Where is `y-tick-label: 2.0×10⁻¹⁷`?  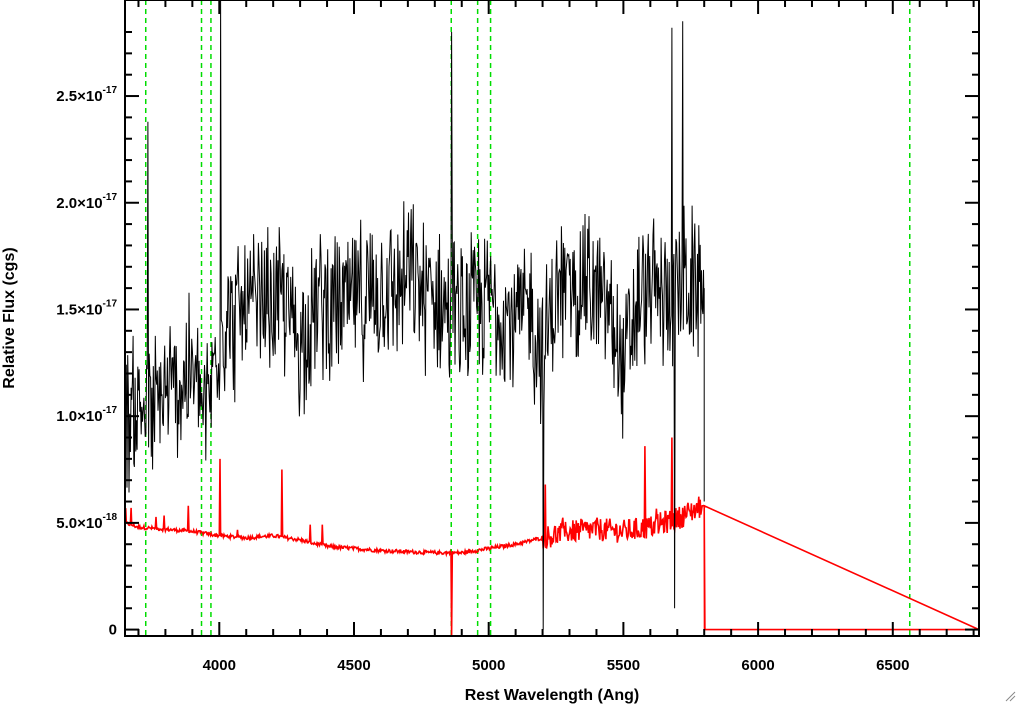
y-tick-label: 2.0×10⁻¹⁷ is located at coordinates (86, 202).